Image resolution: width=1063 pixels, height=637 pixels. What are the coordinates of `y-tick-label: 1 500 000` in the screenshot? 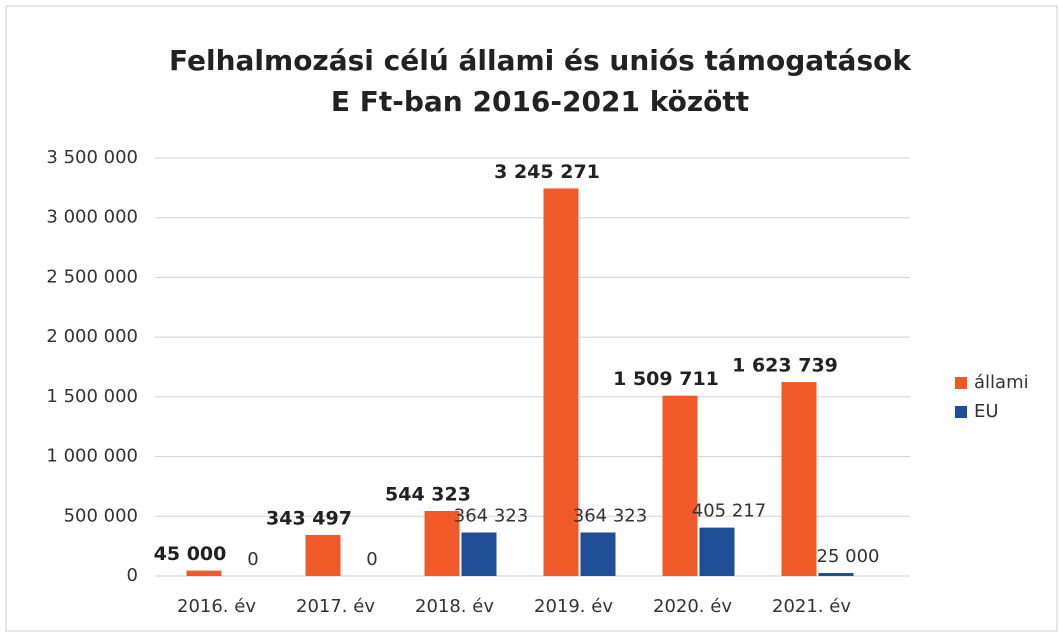 It's located at (92, 396).